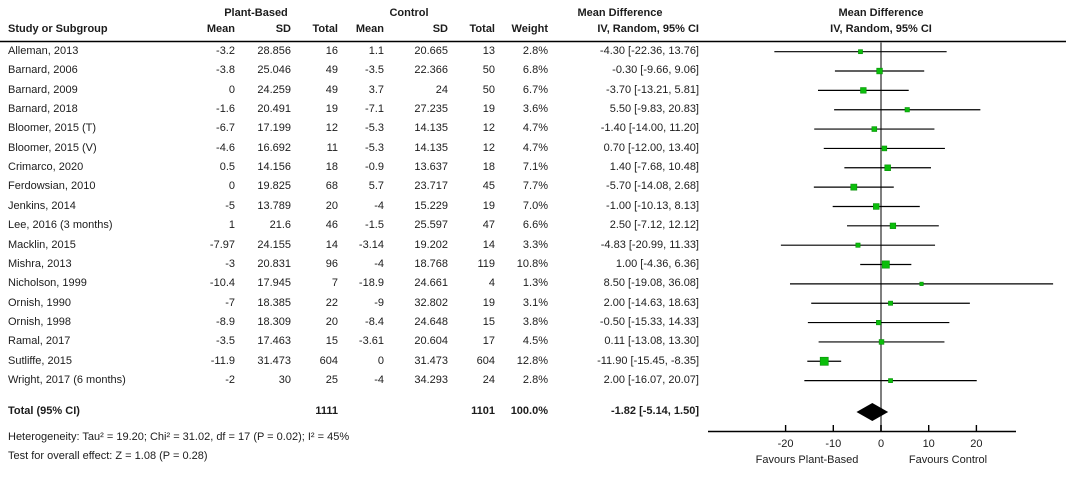 This screenshot has width=1066, height=480. Describe the element at coordinates (535, 302) in the screenshot. I see `weight-cell: 3.1%` at that location.